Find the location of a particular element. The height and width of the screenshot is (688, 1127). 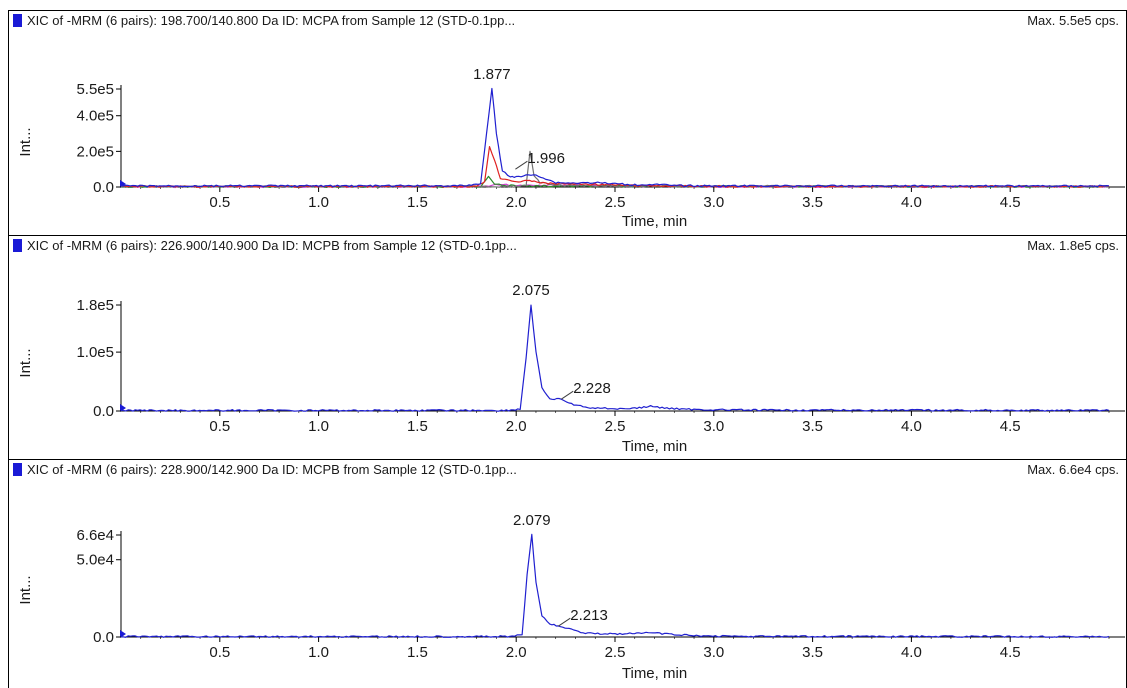

peak-apex-label: 2.228 is located at coordinates (592, 388).